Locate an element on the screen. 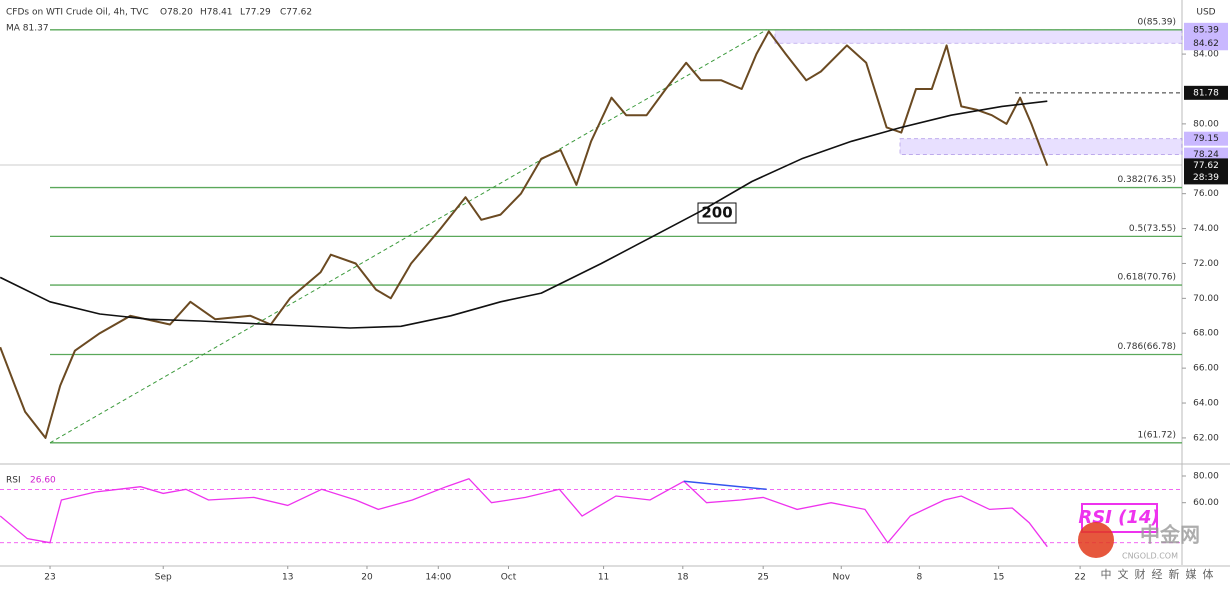 This screenshot has height=590, width=1230. symbol-title: CFDs on WTI Crude Oil, 4h, TVC is located at coordinates (77, 13).